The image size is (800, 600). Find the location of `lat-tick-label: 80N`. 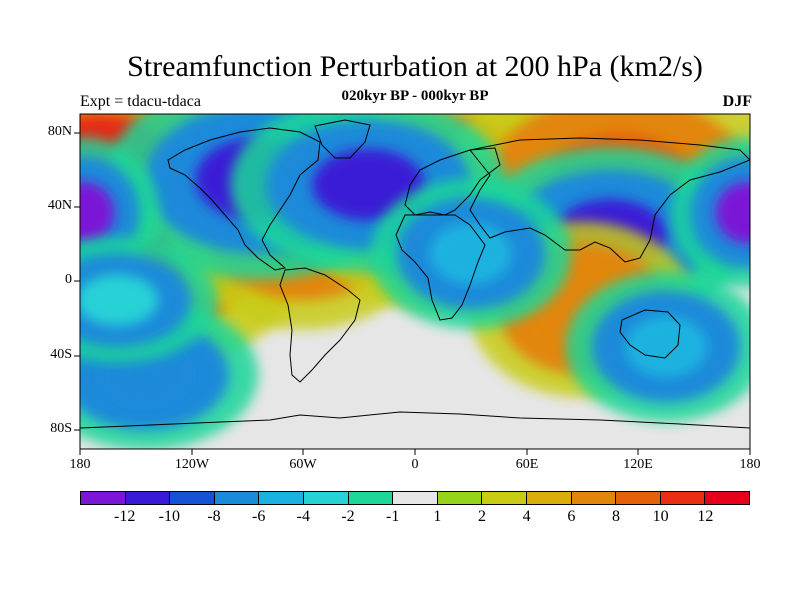

lat-tick-label: 80N is located at coordinates (59, 131).